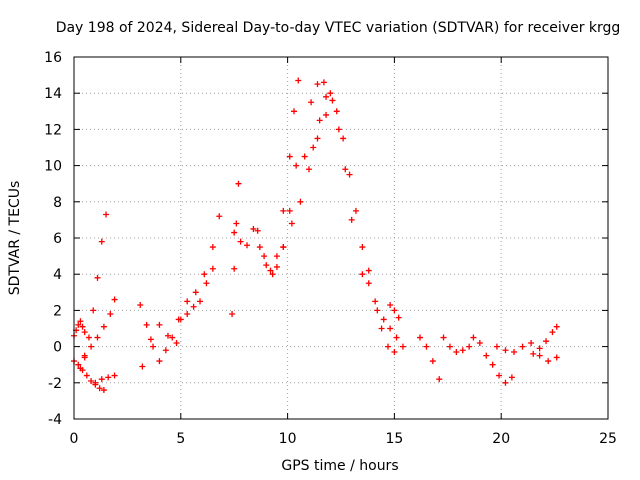 The width and height of the screenshot is (640, 480). What do you see at coordinates (55, 384) in the screenshot?
I see `y-tick-label: -2` at bounding box center [55, 384].